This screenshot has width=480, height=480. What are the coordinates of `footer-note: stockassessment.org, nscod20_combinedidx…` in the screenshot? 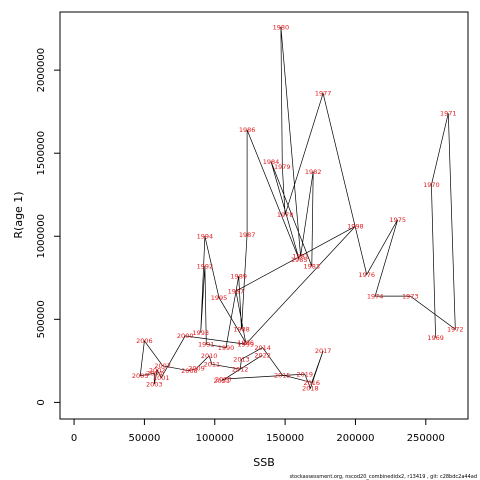 It's located at (383, 477).